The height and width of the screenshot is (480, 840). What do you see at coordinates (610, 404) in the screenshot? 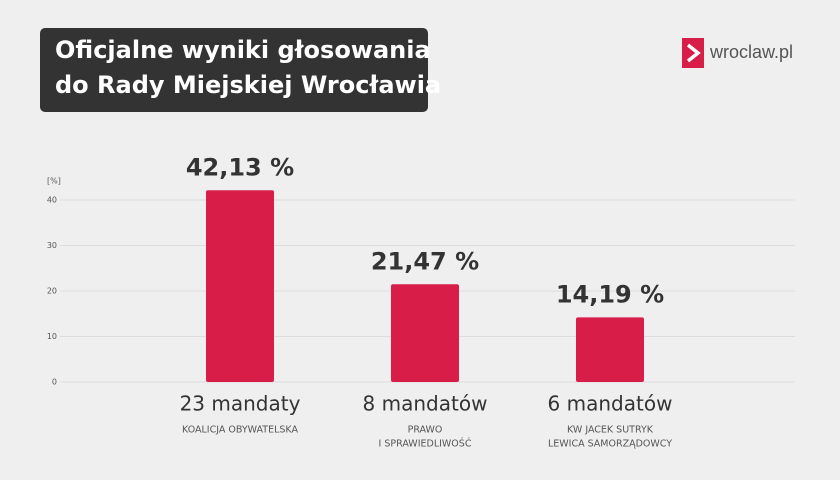
I see `x-tick-label: 6 mandatów` at bounding box center [610, 404].